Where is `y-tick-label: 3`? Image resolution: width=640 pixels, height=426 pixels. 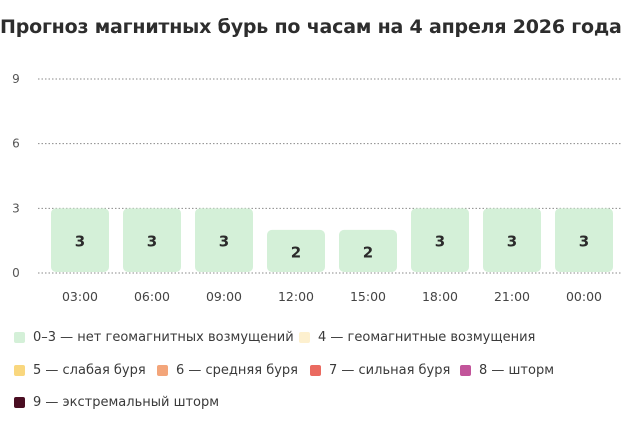 y-tick-label: 3 is located at coordinates (16, 208).